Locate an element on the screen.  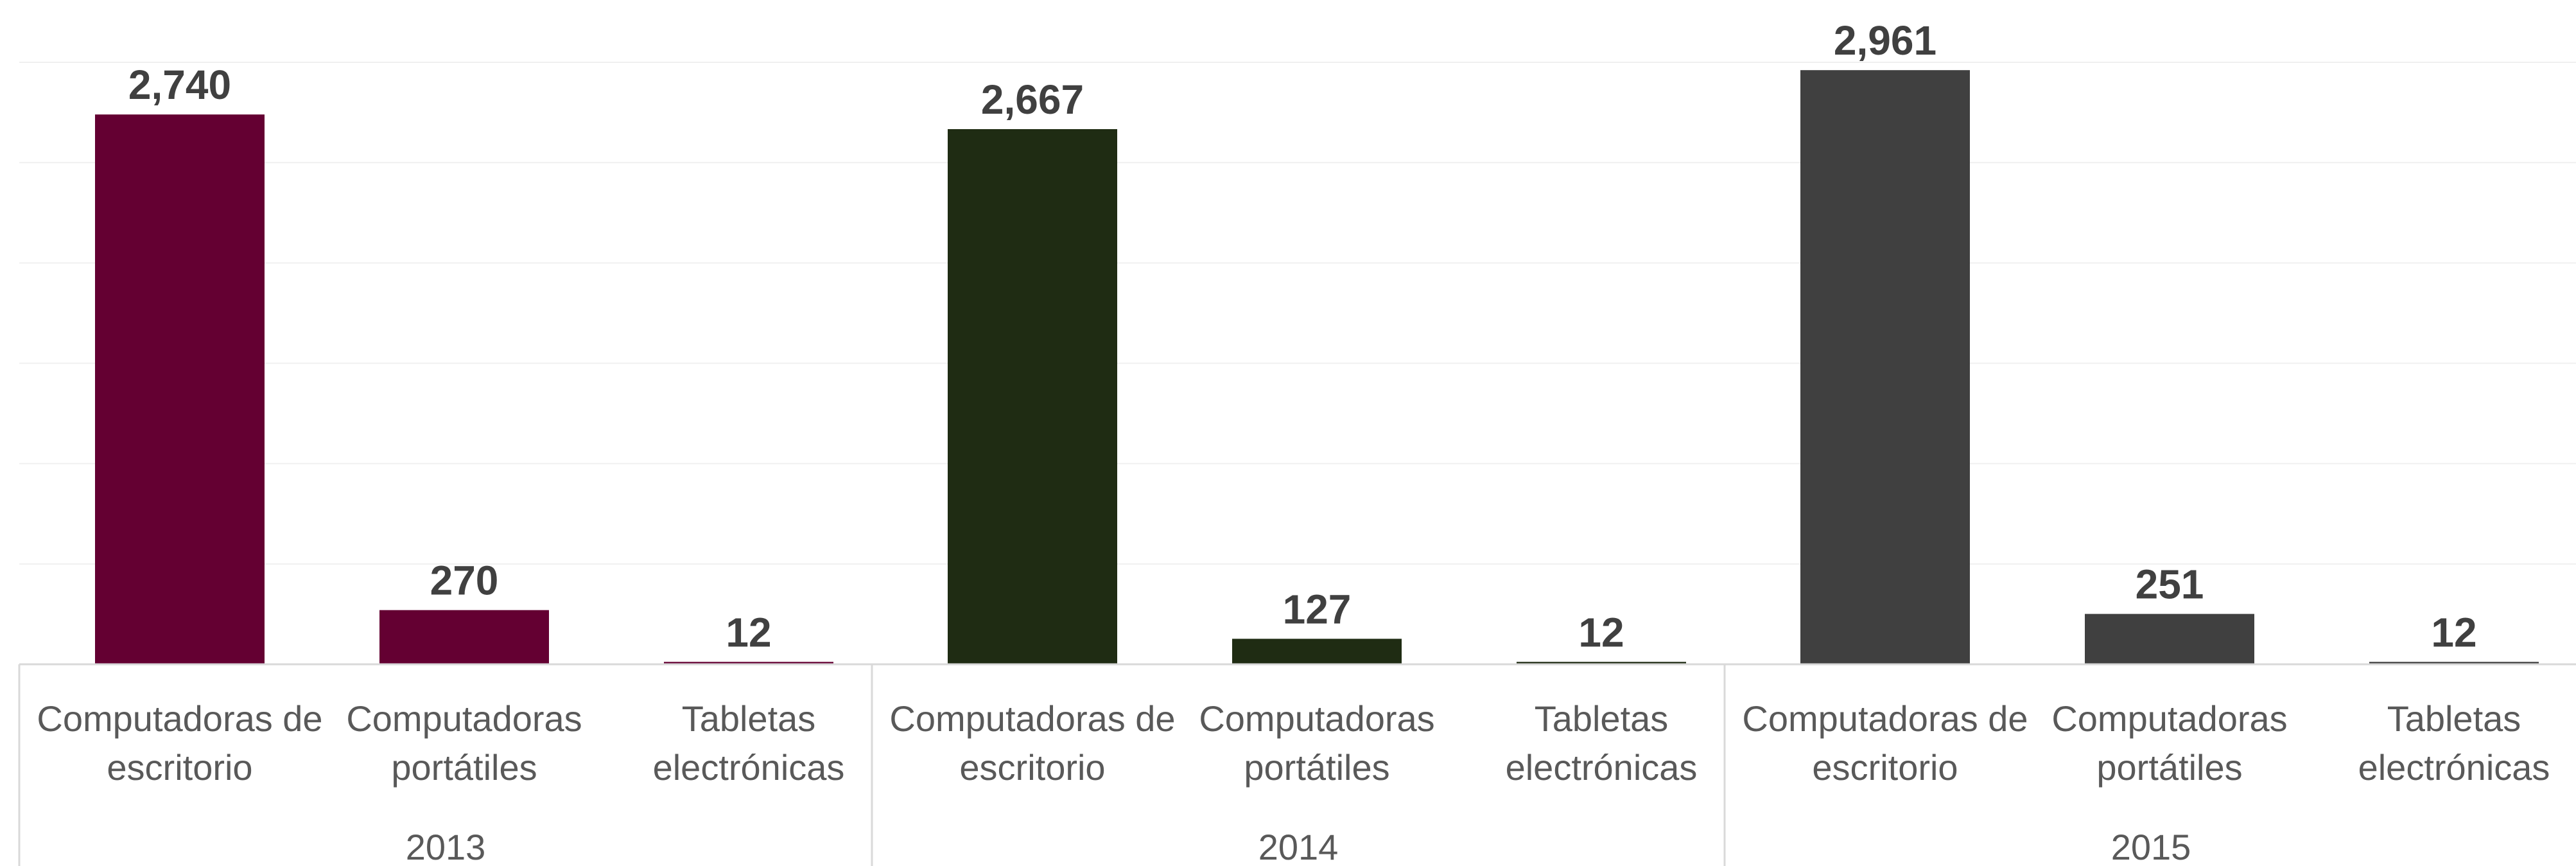
group-tick-label: 2013 is located at coordinates (446, 847).